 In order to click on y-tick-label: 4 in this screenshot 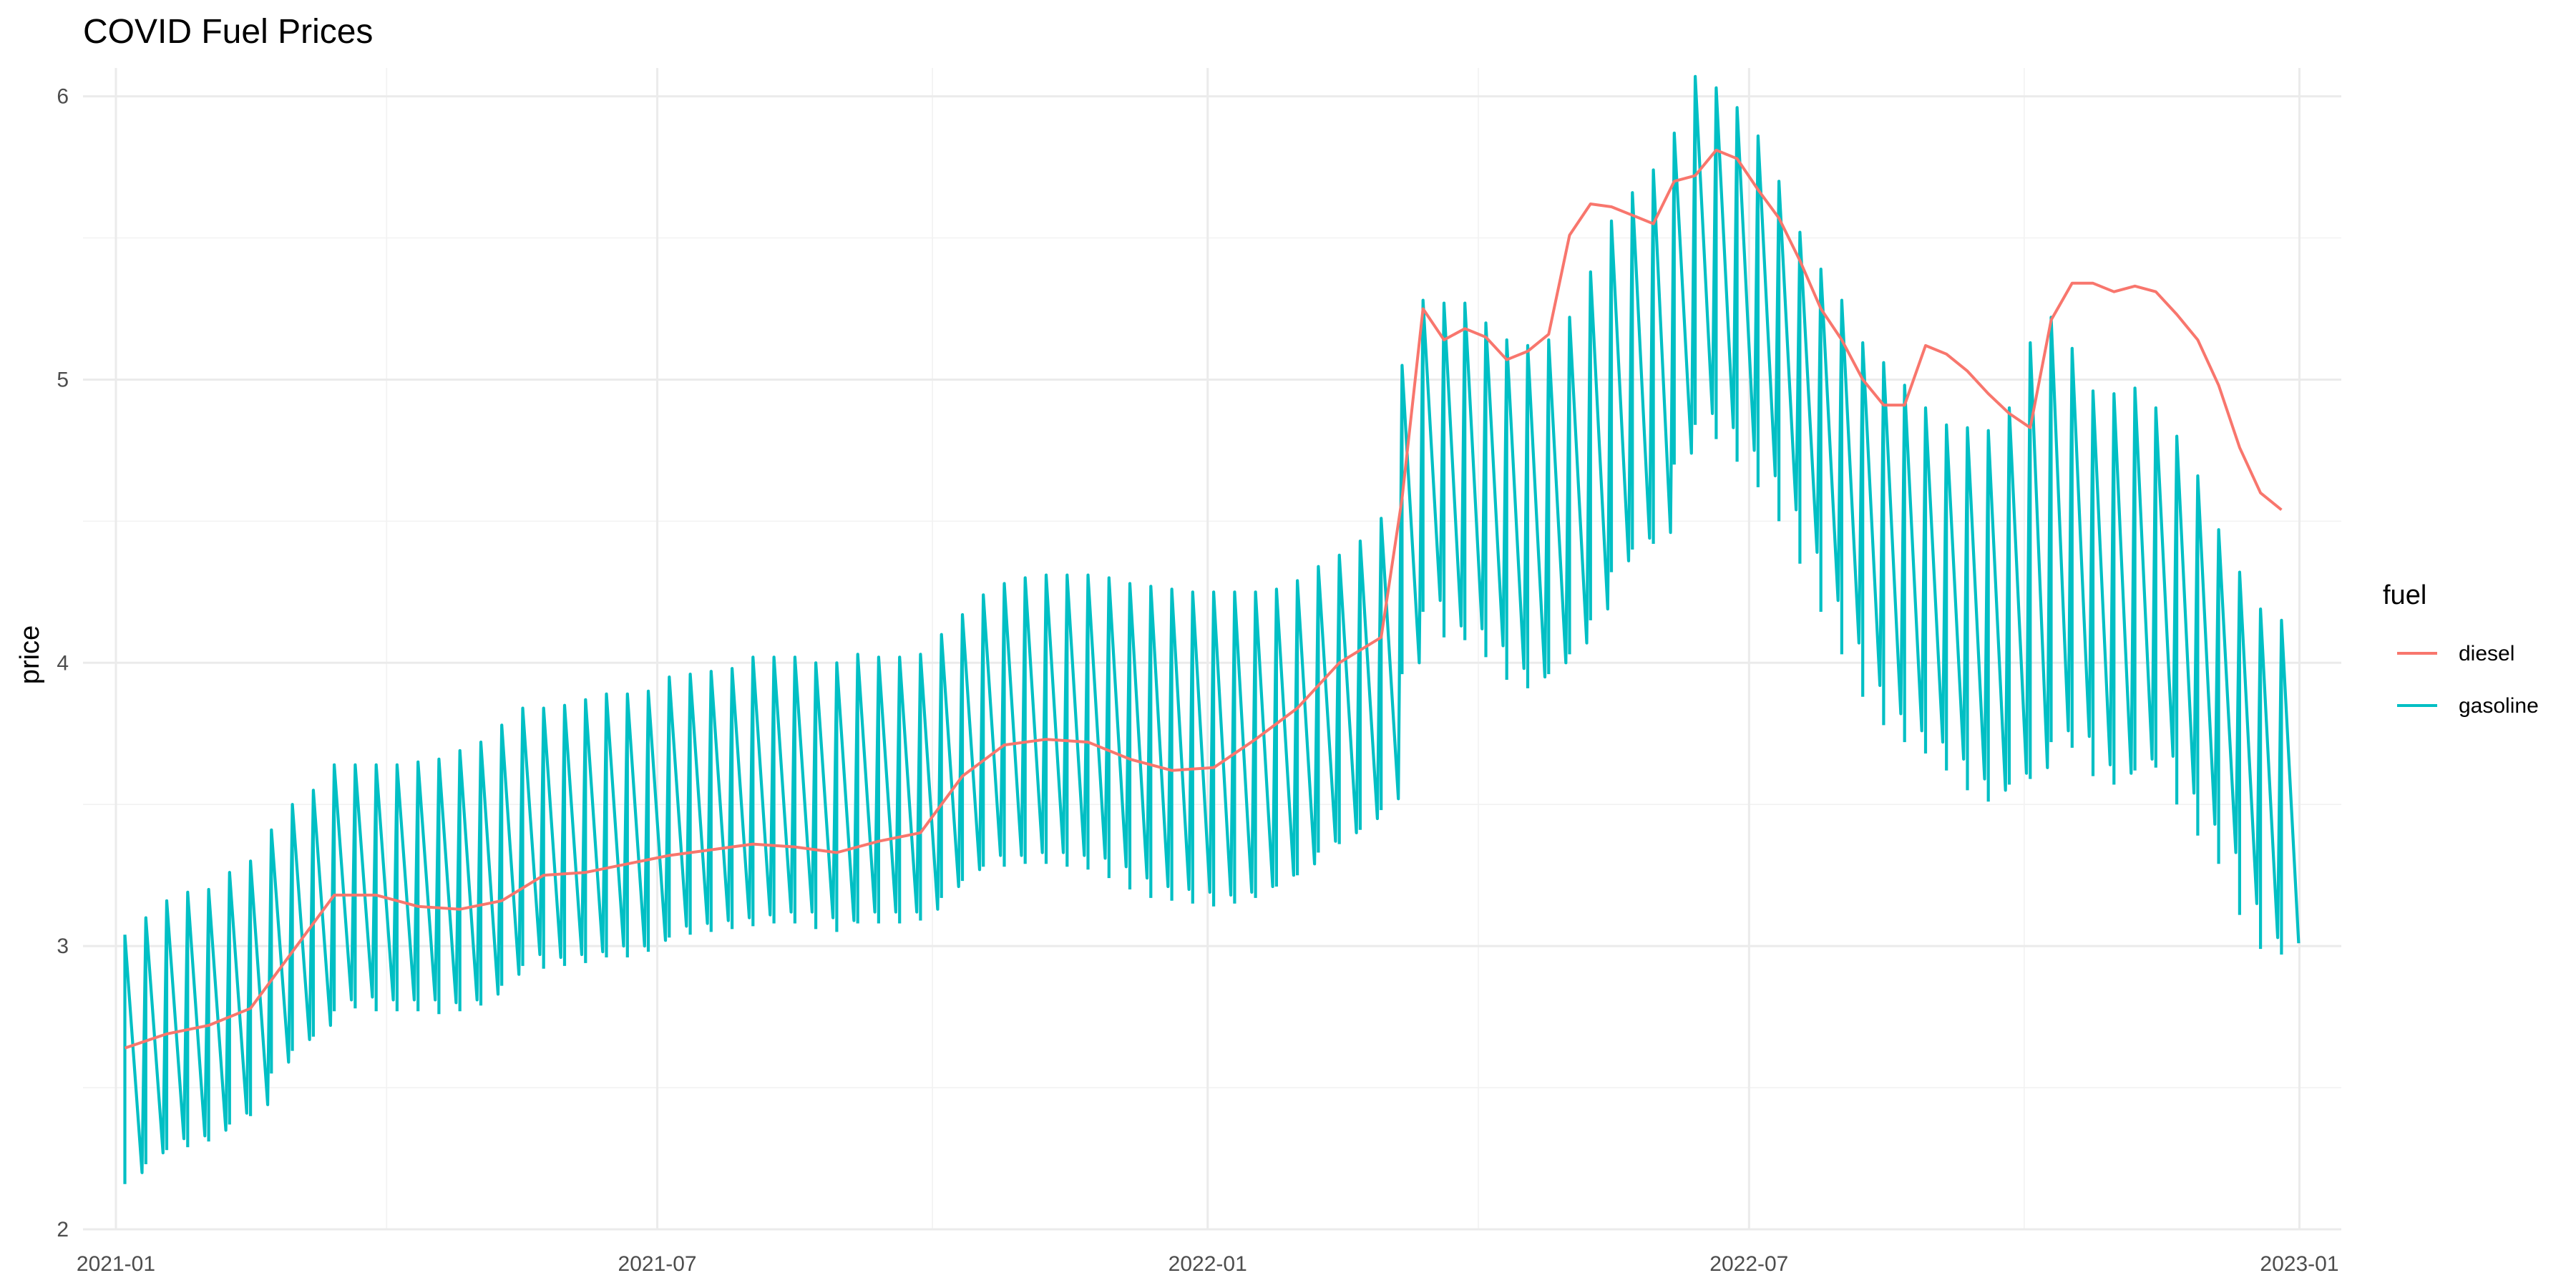, I will do `click(63, 663)`.